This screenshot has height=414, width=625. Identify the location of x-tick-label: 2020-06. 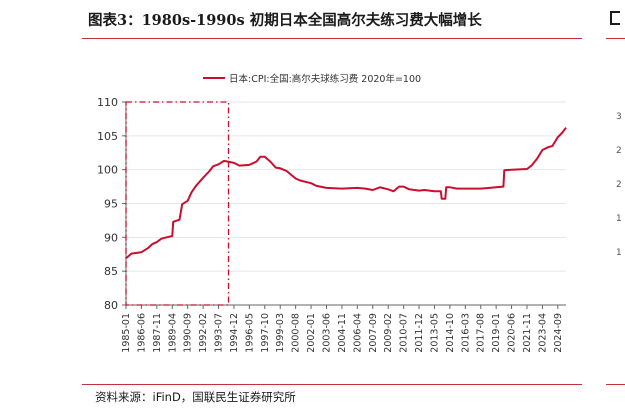
(512, 333).